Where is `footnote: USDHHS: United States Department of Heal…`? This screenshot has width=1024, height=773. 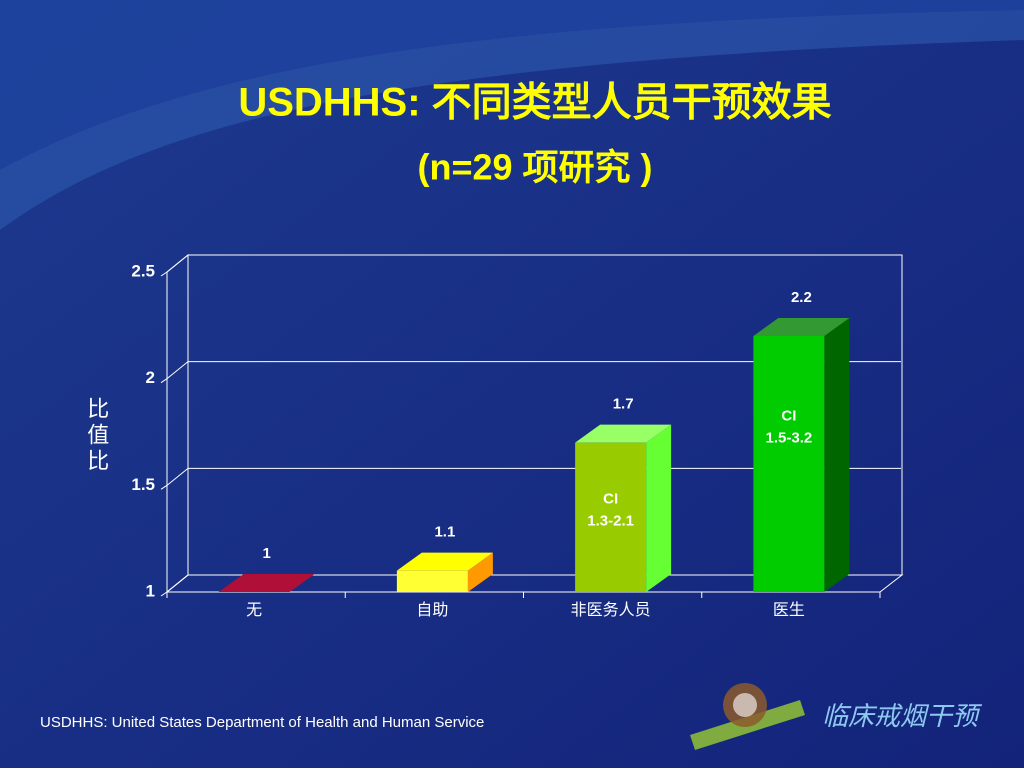
footnote: USDHHS: United States Department of Heal… is located at coordinates (262, 722).